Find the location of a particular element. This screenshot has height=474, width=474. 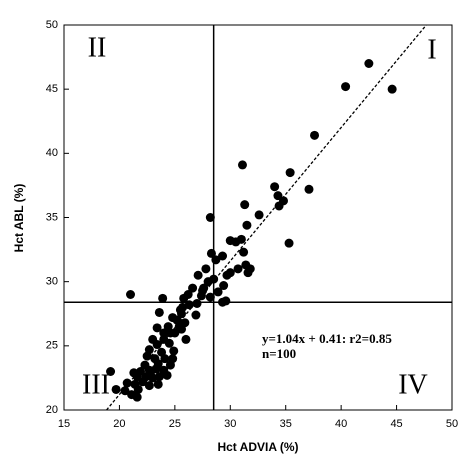

y-tick-label: 45 is located at coordinates (52, 89).